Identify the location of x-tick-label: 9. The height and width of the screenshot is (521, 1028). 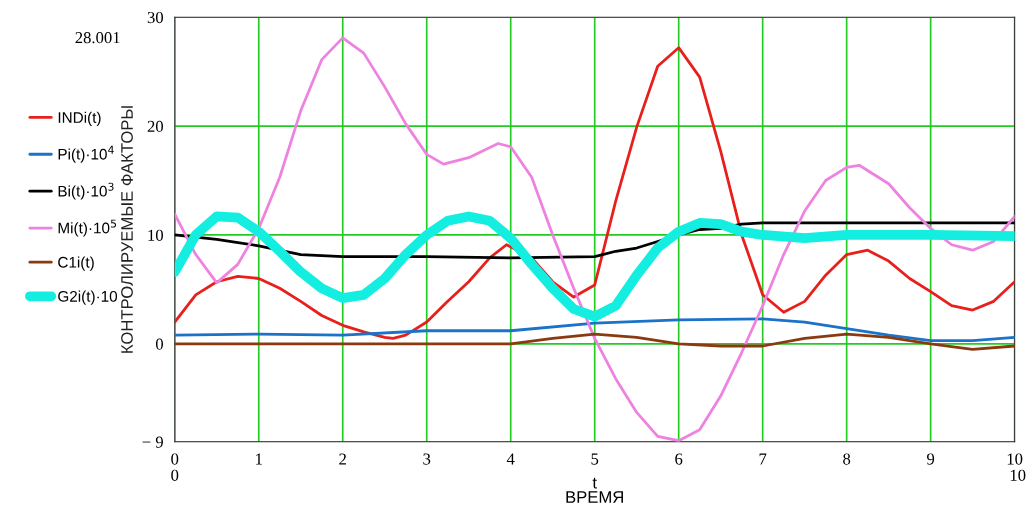
(931, 459).